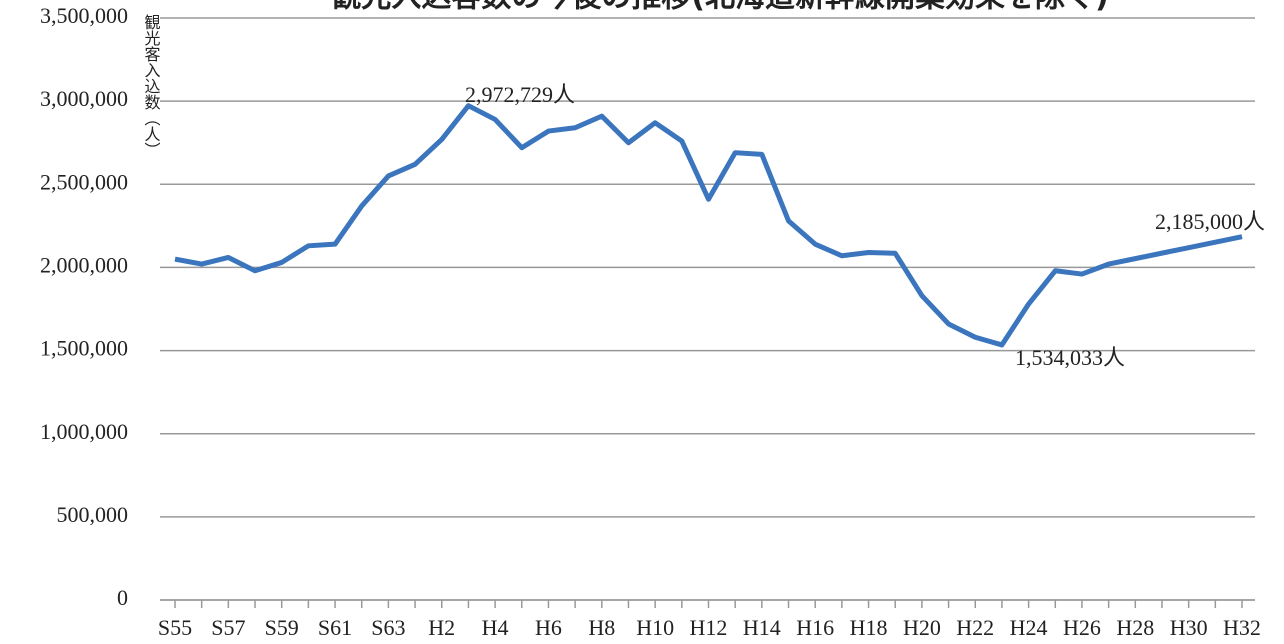  Describe the element at coordinates (93, 514) in the screenshot. I see `y-tick-label: 500,000` at that location.